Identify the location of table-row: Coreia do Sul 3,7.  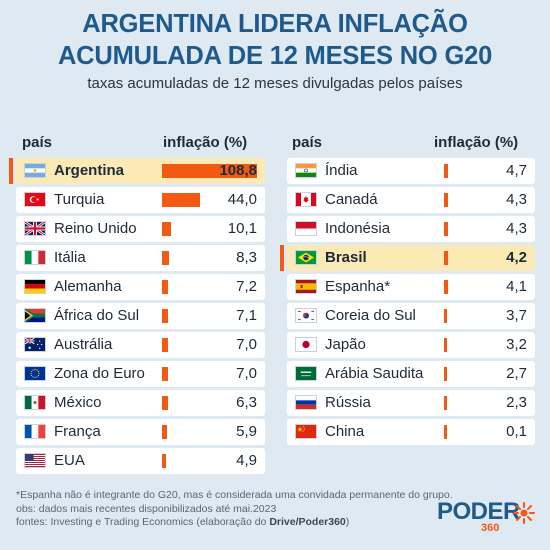
(411, 316).